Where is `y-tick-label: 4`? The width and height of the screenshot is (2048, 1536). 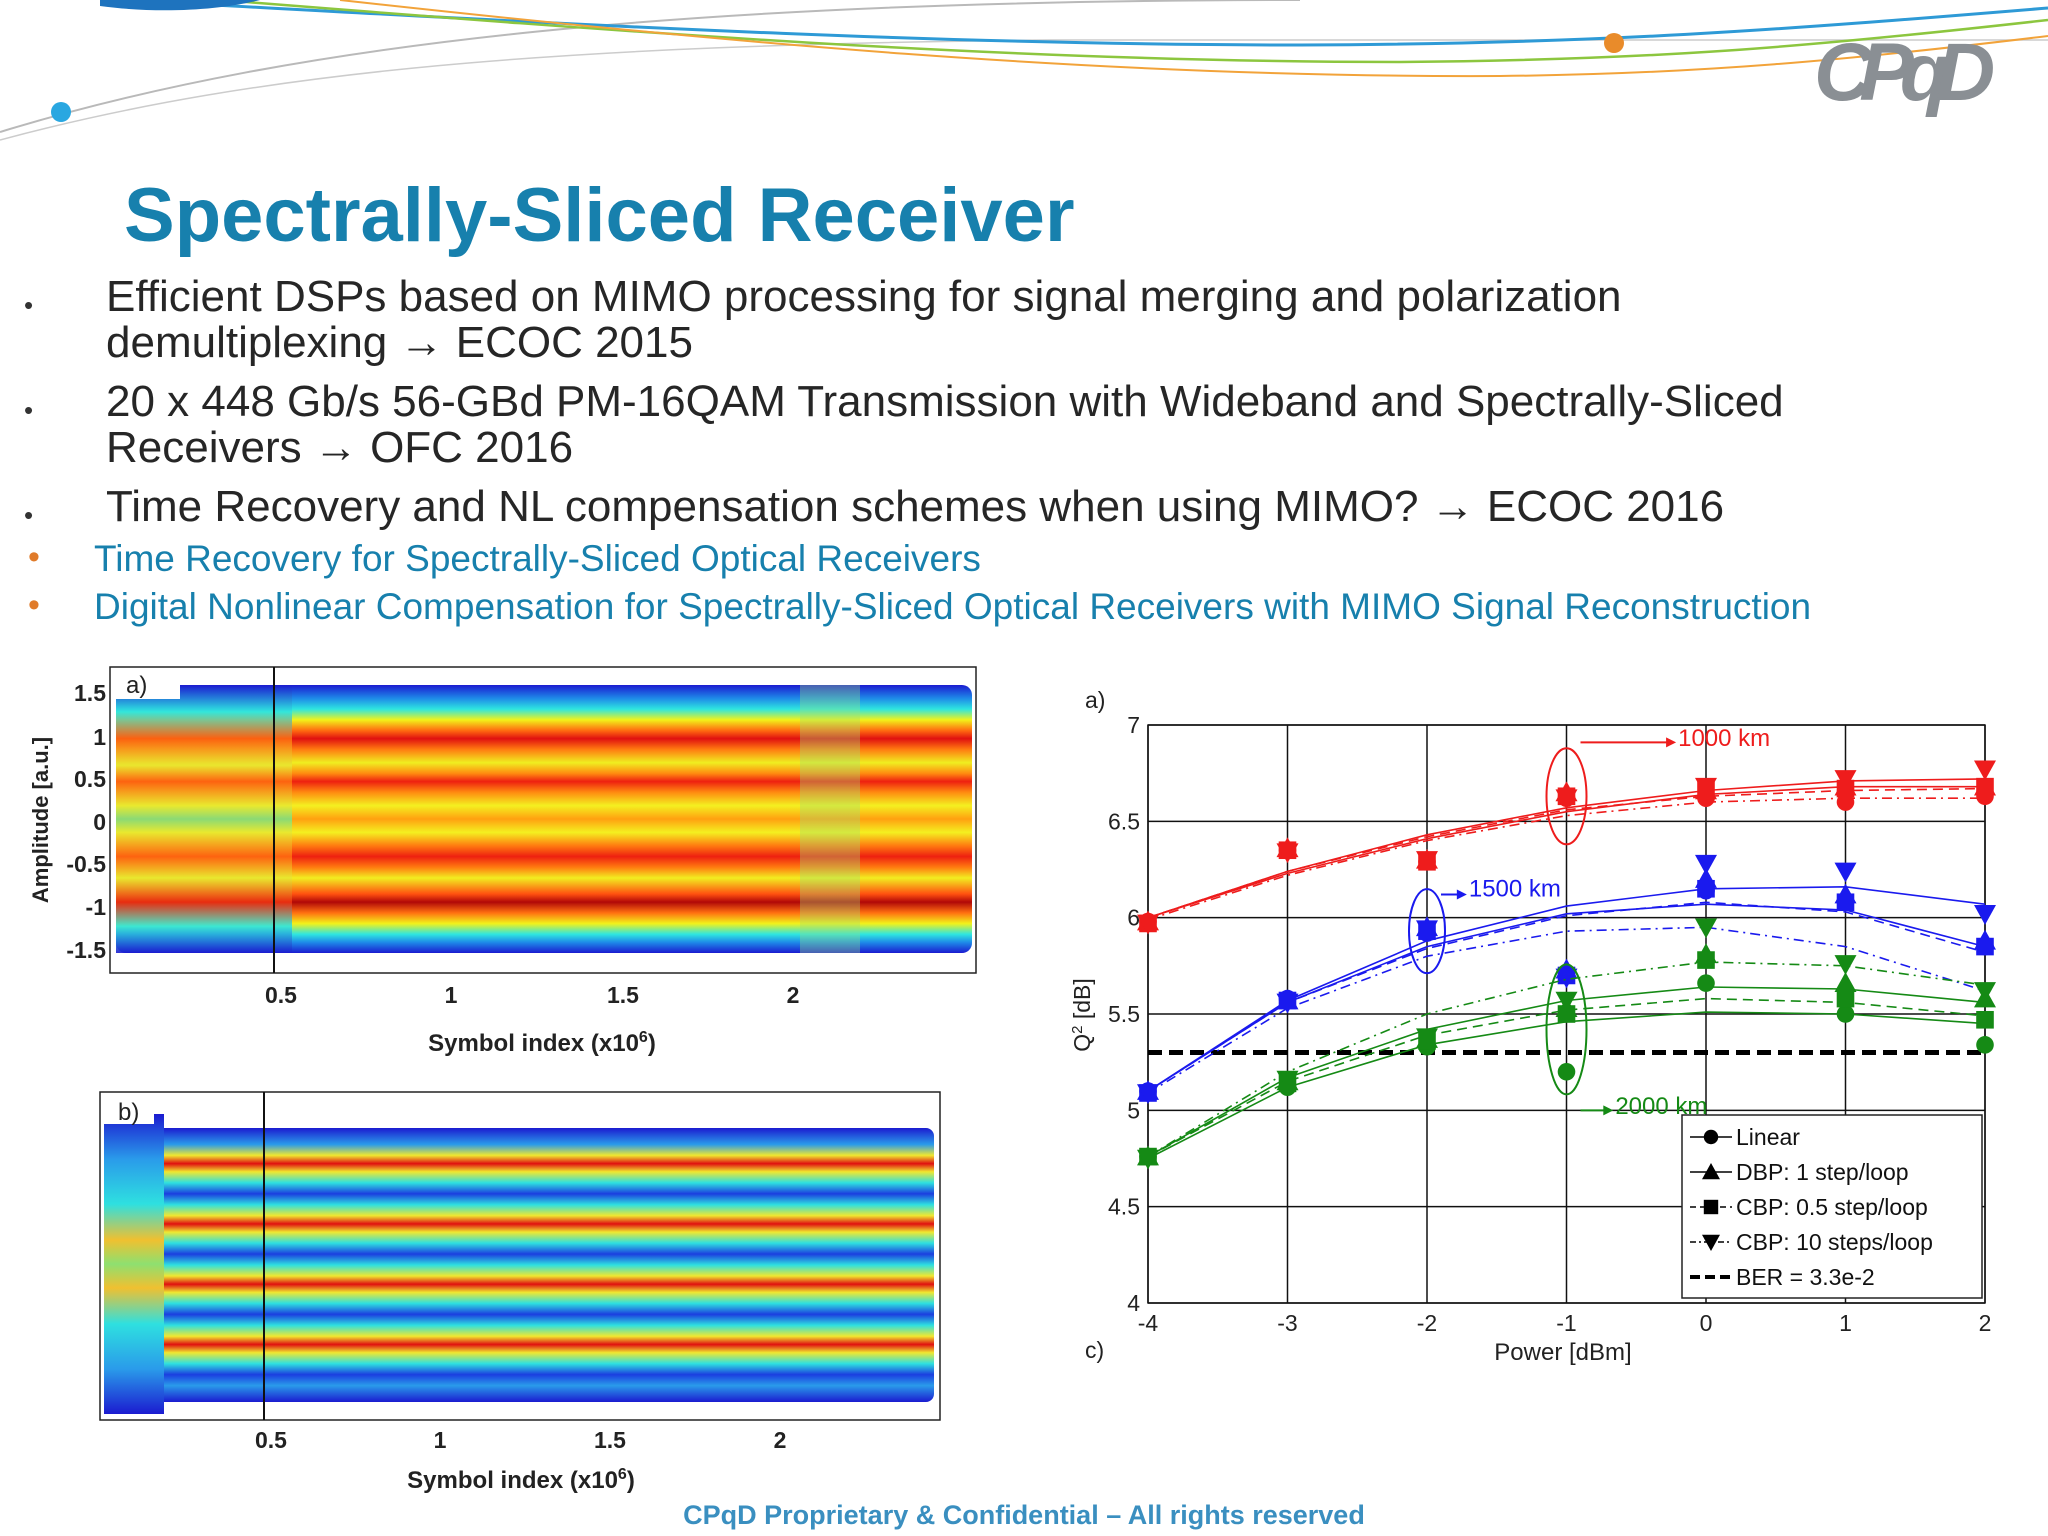
y-tick-label: 4 is located at coordinates (1133, 1303).